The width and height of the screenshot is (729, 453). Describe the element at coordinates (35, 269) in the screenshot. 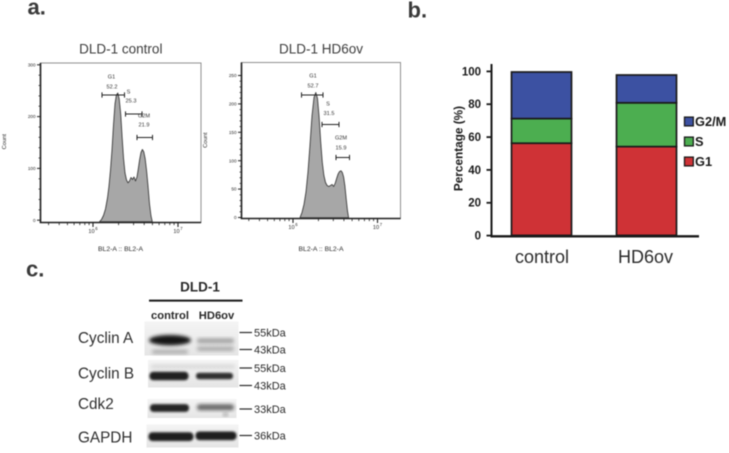

I see `svg-text: c.` at that location.